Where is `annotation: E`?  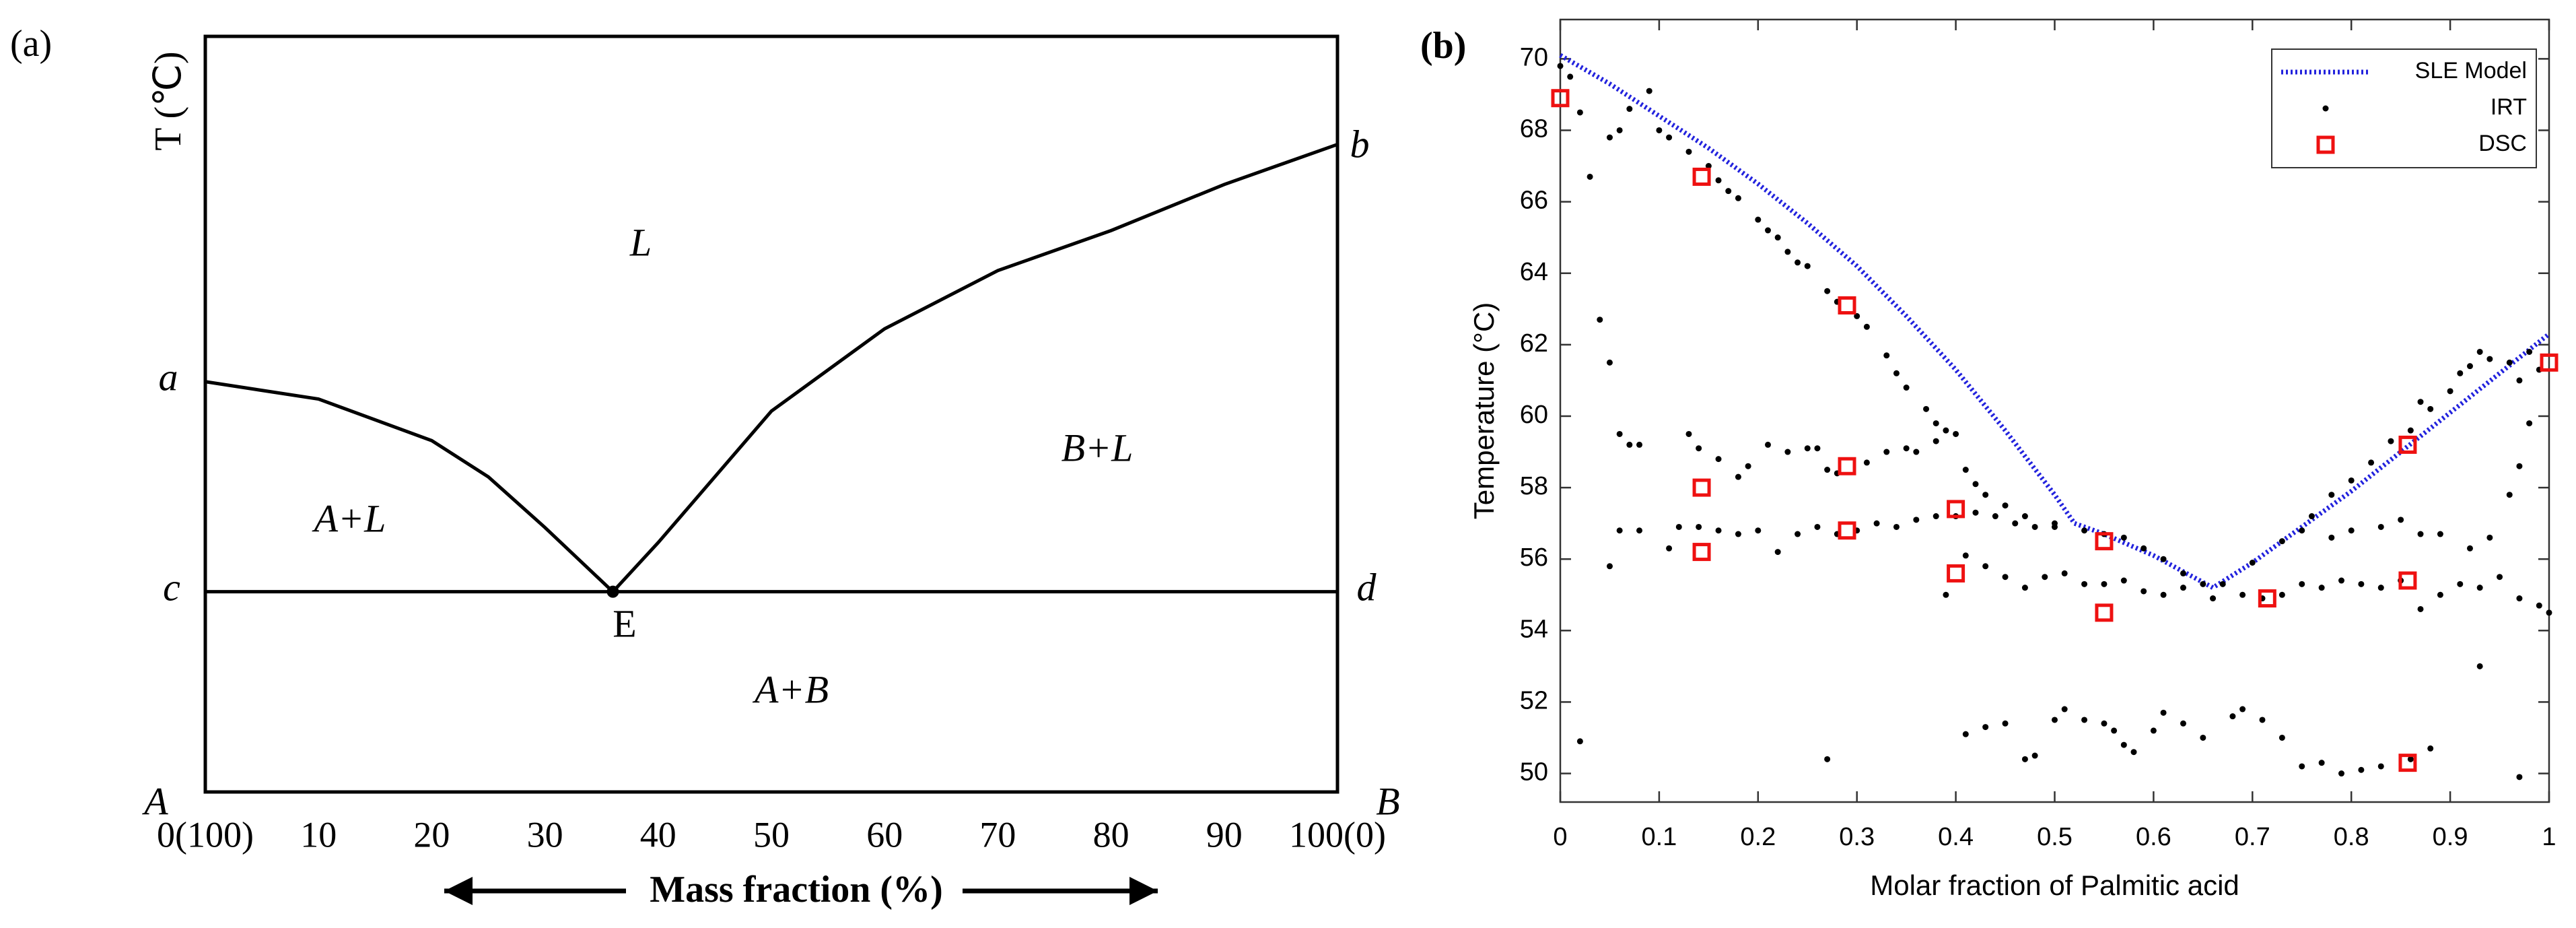
annotation: E is located at coordinates (624, 623).